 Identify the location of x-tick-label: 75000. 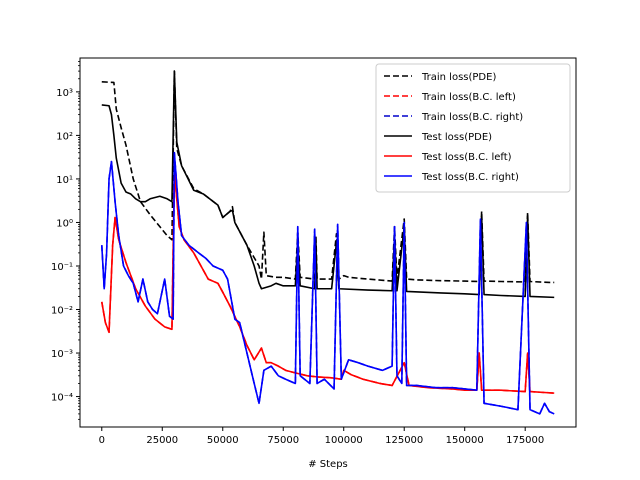
(283, 440).